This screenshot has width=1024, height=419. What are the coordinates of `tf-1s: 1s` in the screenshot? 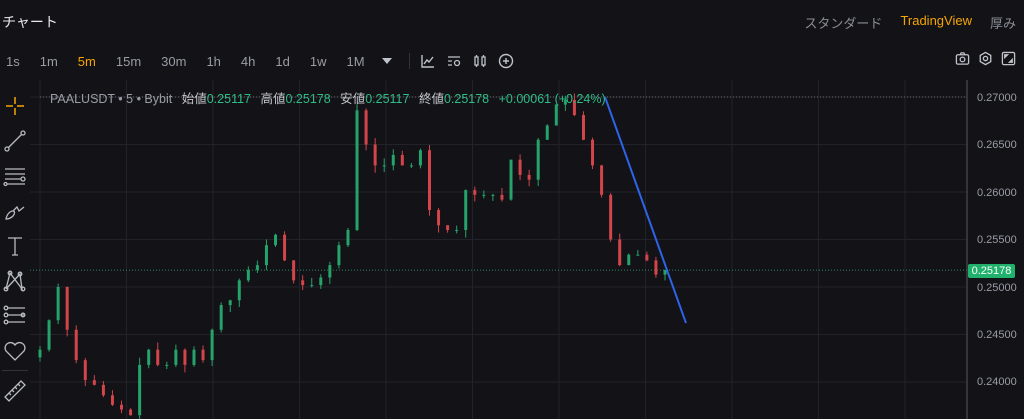 It's located at (13, 61).